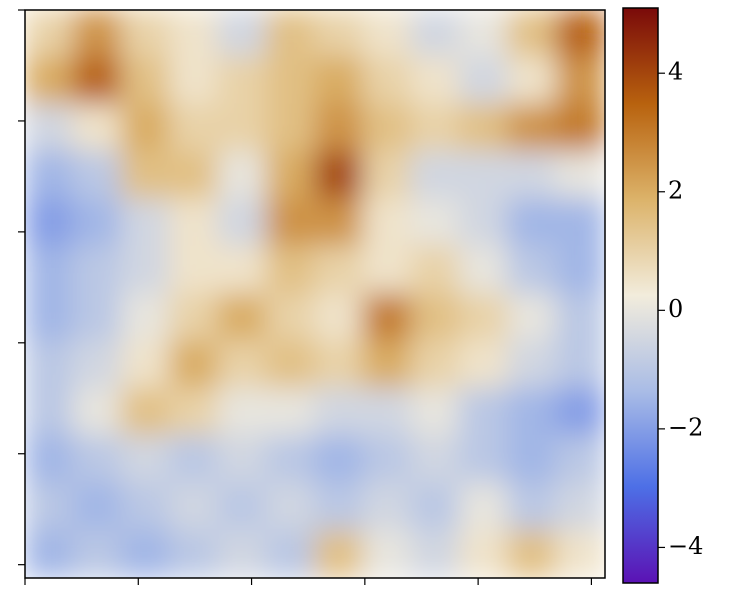  I want to click on colorbar-tick-label: 4, so click(675, 72).